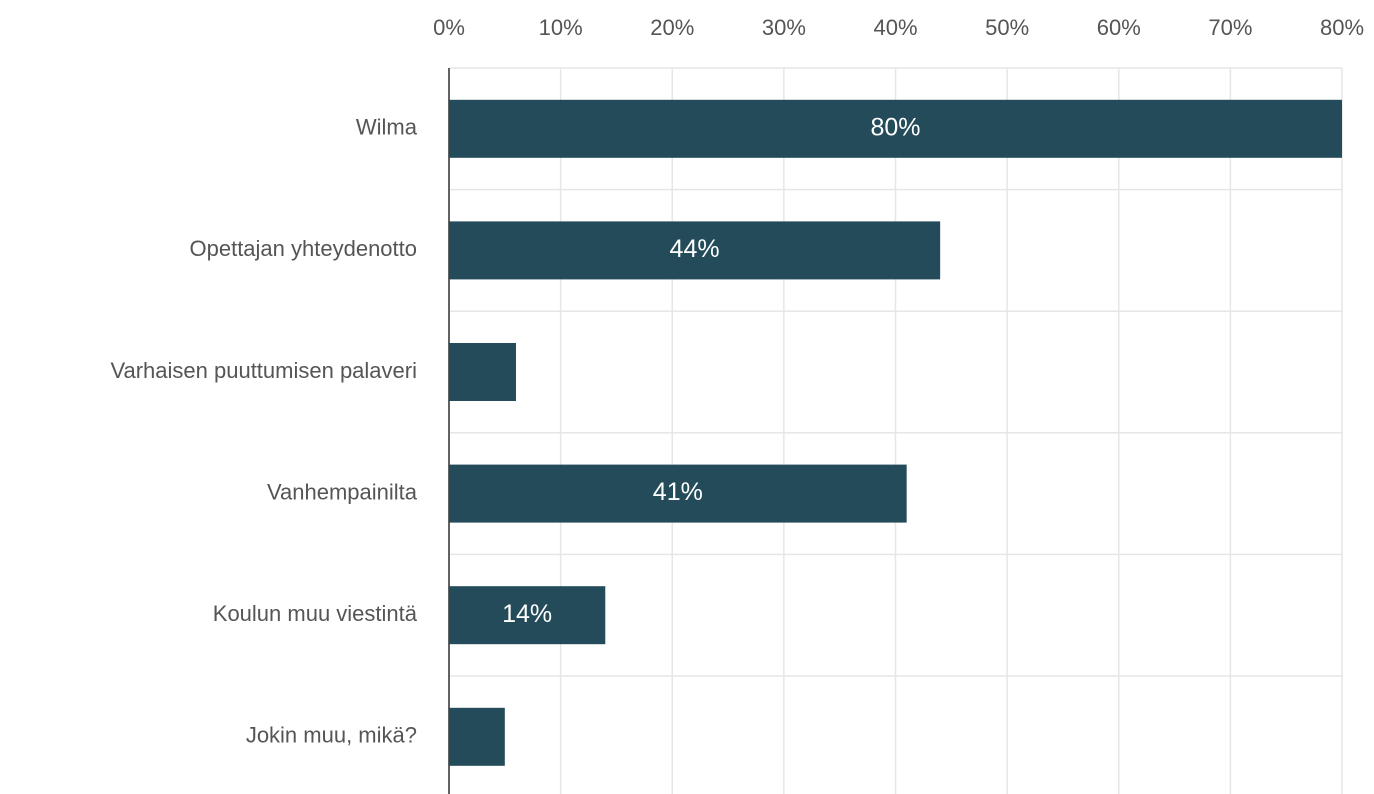 This screenshot has height=794, width=1374. Describe the element at coordinates (561, 27) in the screenshot. I see `x-tick-label: 10%` at that location.